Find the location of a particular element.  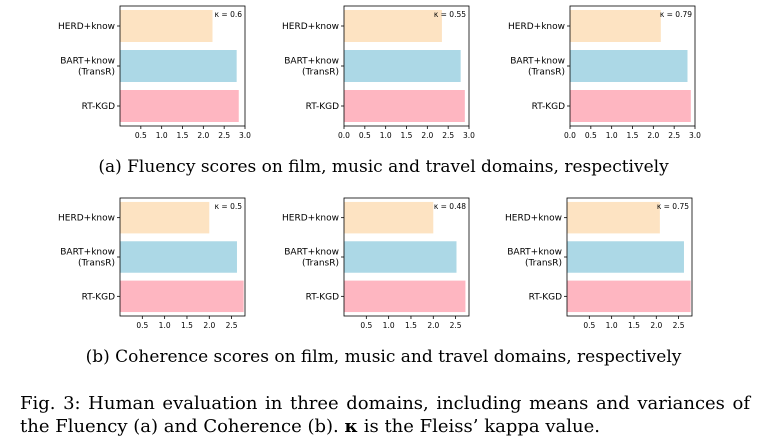

kappa-annotation: κ = 0.79 is located at coordinates (676, 14).